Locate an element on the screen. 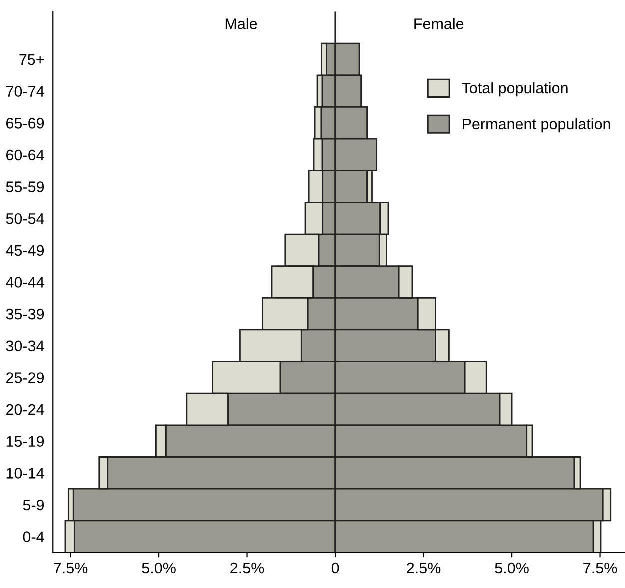 This screenshot has width=625, height=588. y-tick-label: 70-74 is located at coordinates (25, 91).